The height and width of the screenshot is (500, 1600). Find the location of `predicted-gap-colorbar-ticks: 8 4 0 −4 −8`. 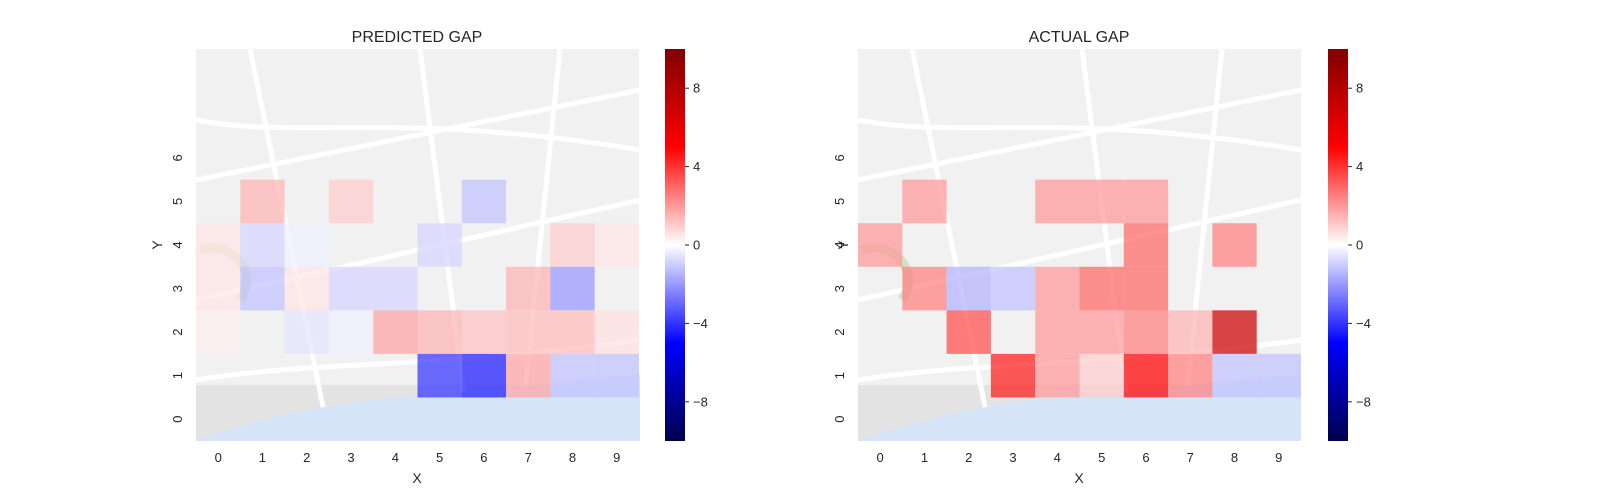

predicted-gap-colorbar-ticks: 8 4 0 −4 −8 is located at coordinates (696, 245).